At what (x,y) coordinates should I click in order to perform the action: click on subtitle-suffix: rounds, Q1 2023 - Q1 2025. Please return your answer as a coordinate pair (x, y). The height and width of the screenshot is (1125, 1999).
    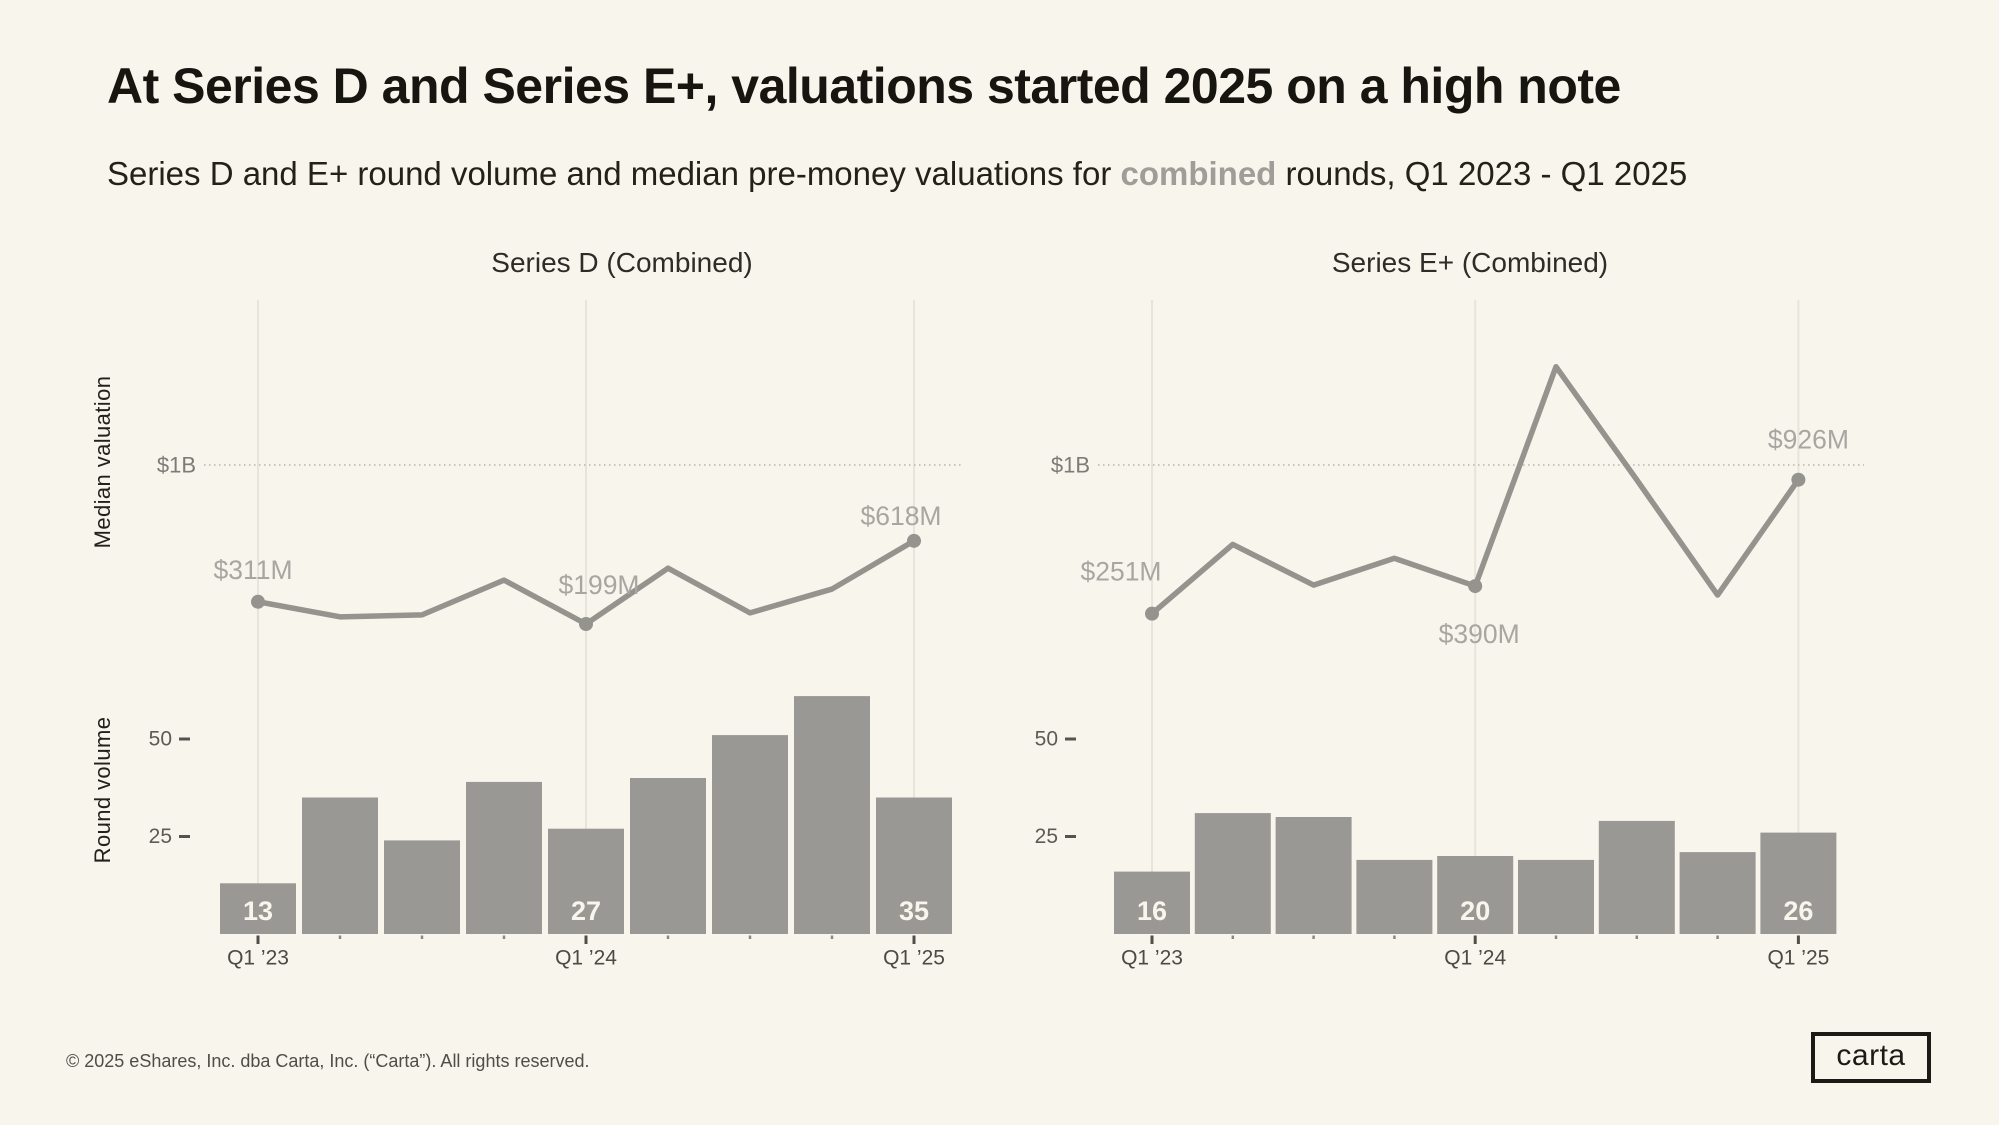
    Looking at the image, I should click on (1482, 173).